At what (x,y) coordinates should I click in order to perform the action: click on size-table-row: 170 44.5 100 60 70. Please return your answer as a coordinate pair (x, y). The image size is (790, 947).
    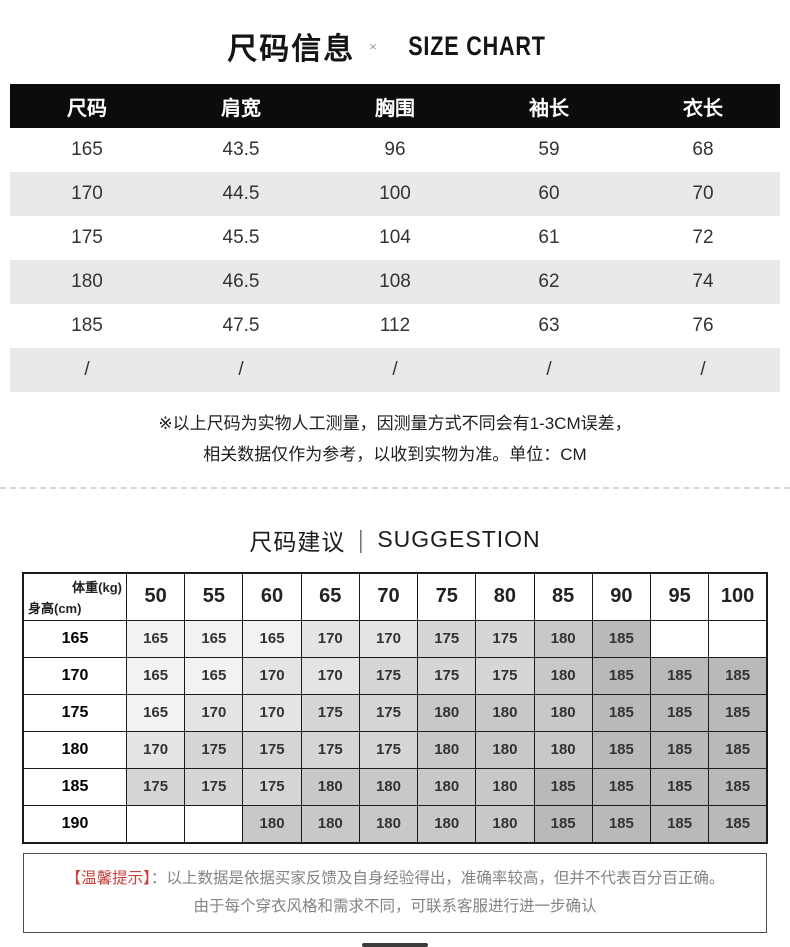
    Looking at the image, I should click on (395, 194).